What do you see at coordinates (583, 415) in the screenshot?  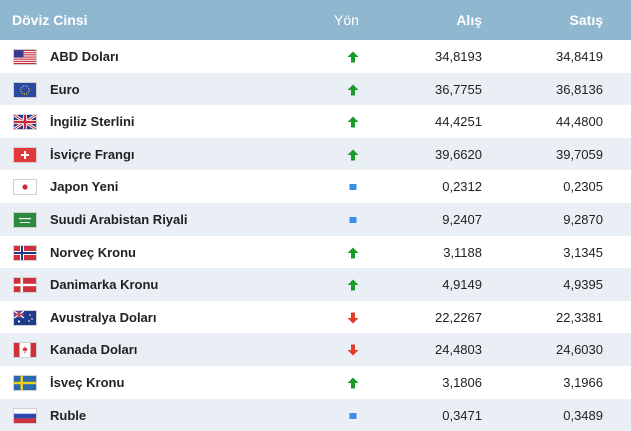 I see `sell-rate: 0,3489` at bounding box center [583, 415].